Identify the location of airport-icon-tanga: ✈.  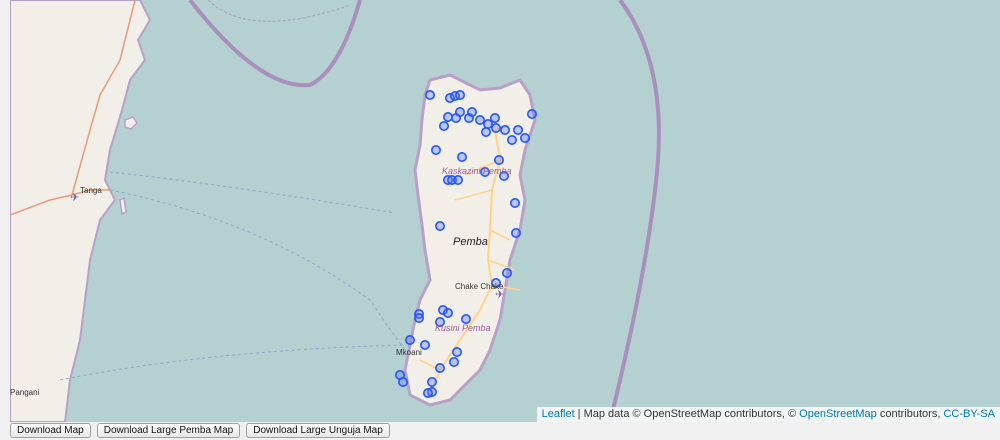
(74, 198).